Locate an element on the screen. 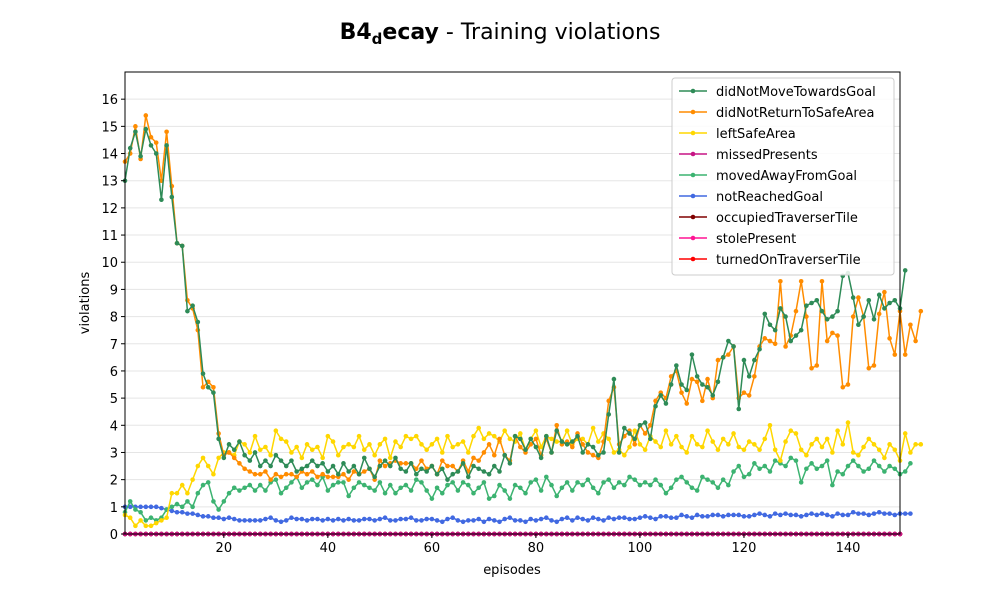 The image size is (1000, 600). y-tick-label: 14 is located at coordinates (109, 155).